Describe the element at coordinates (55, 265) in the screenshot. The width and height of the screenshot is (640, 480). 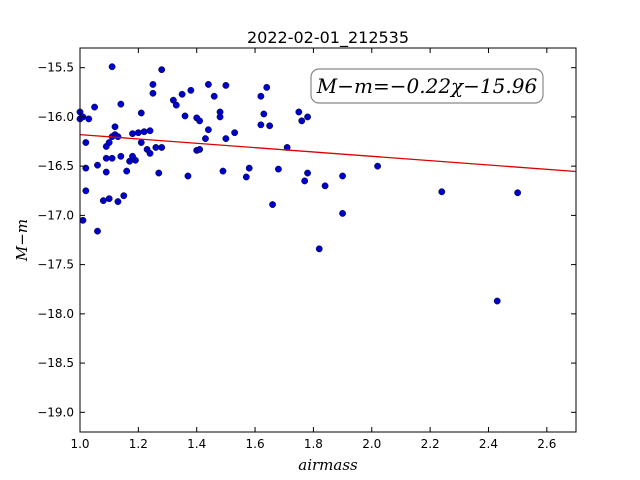
I see `y-tick-label: −17.5` at that location.